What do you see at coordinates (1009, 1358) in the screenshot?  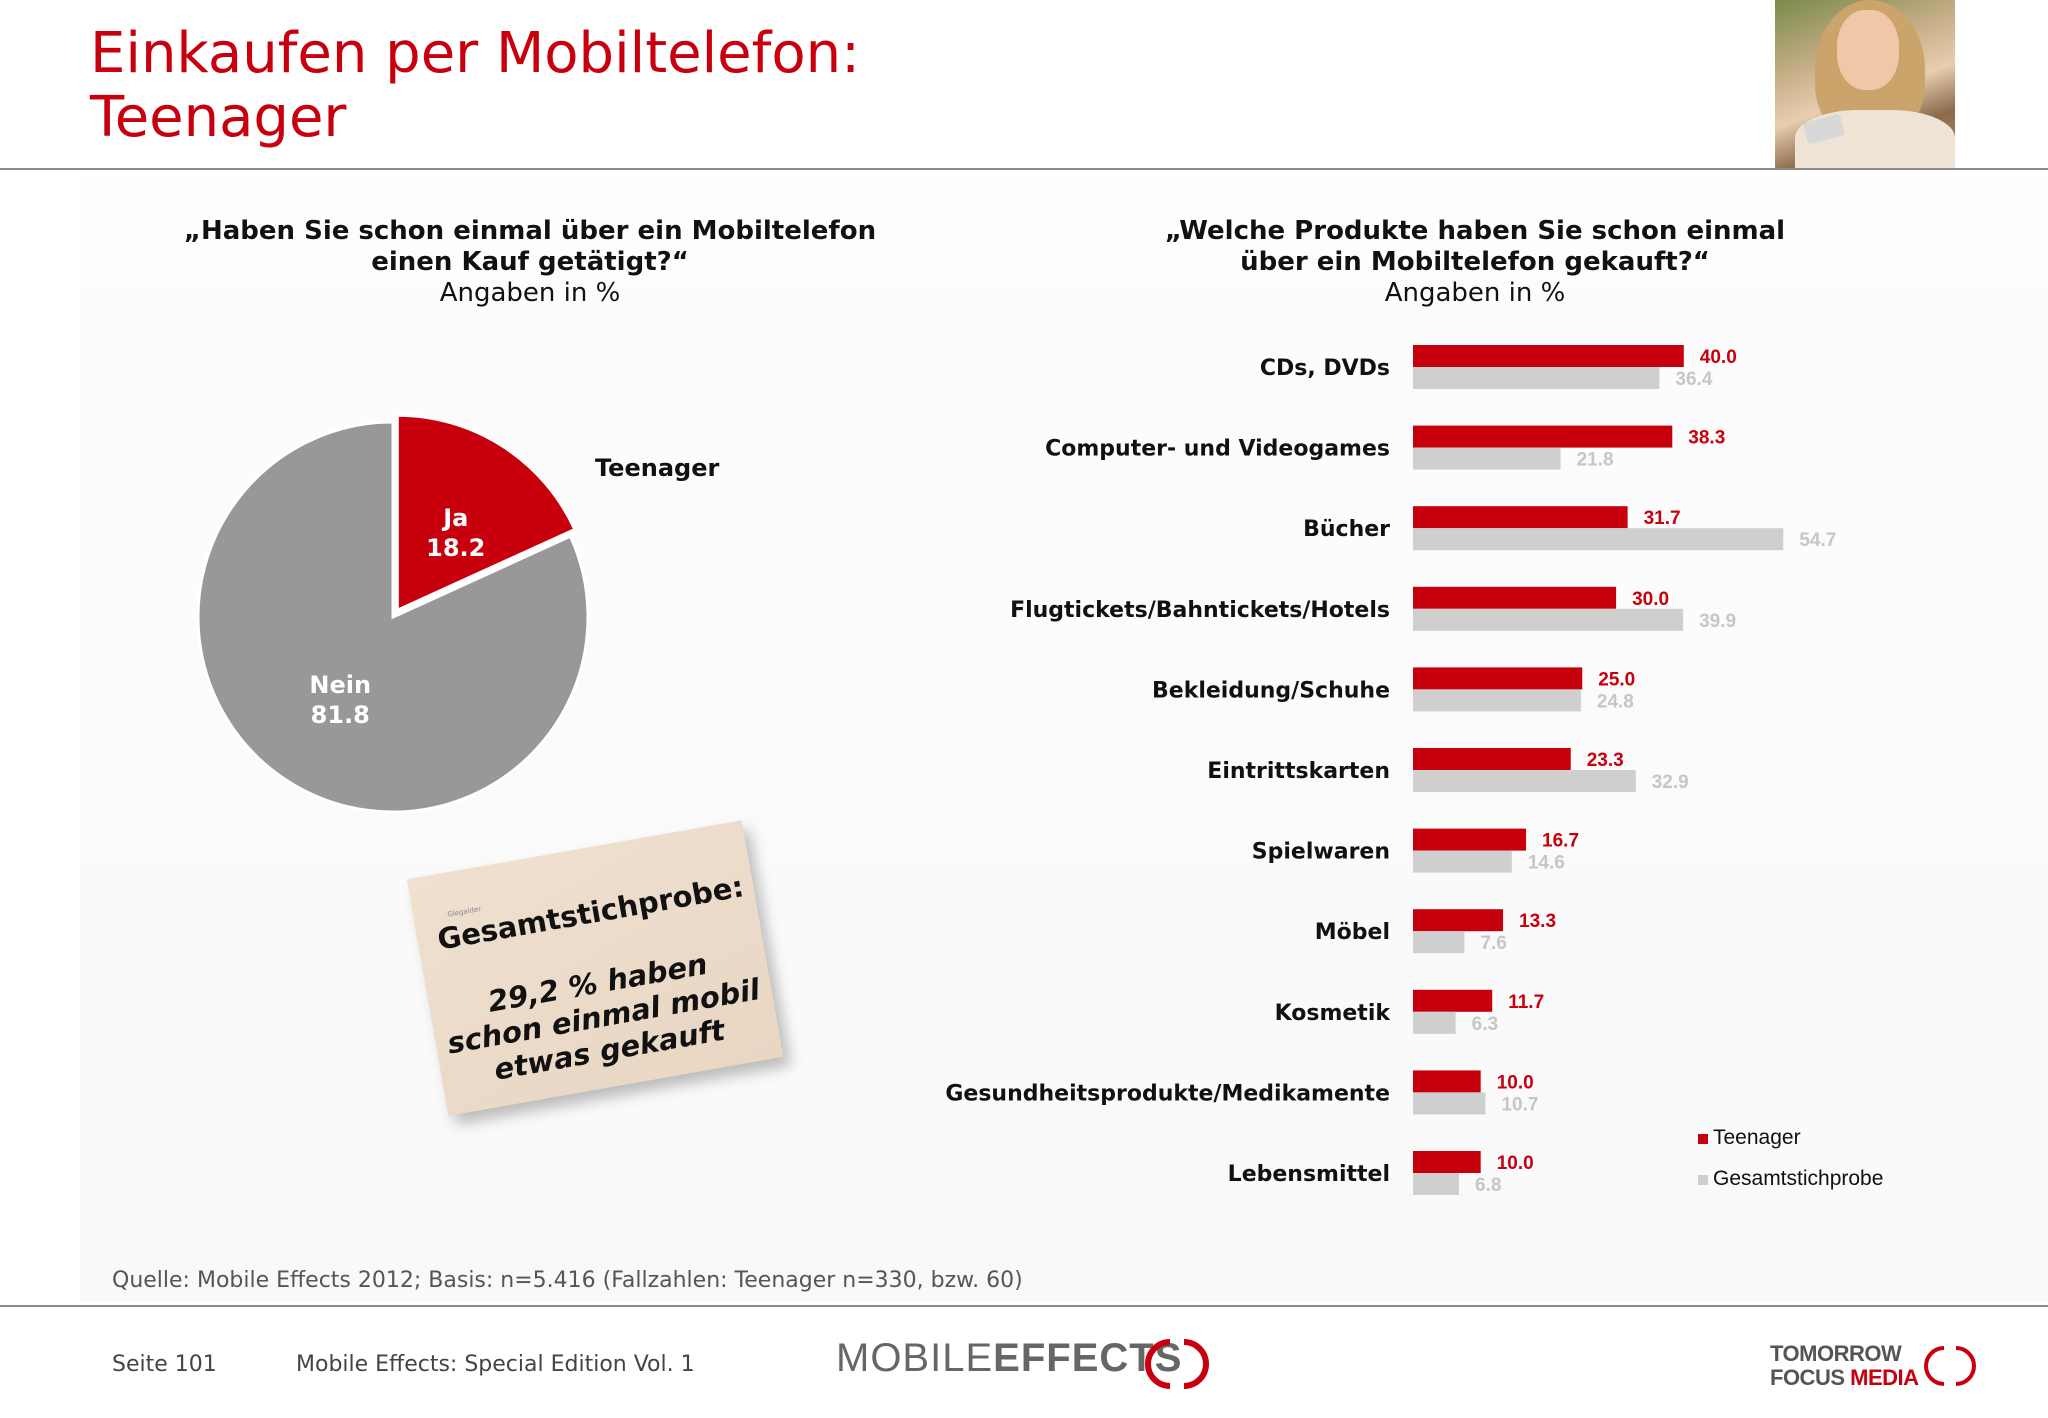 I see `mobile-effects-logo: MOBILEEFFECTS` at bounding box center [1009, 1358].